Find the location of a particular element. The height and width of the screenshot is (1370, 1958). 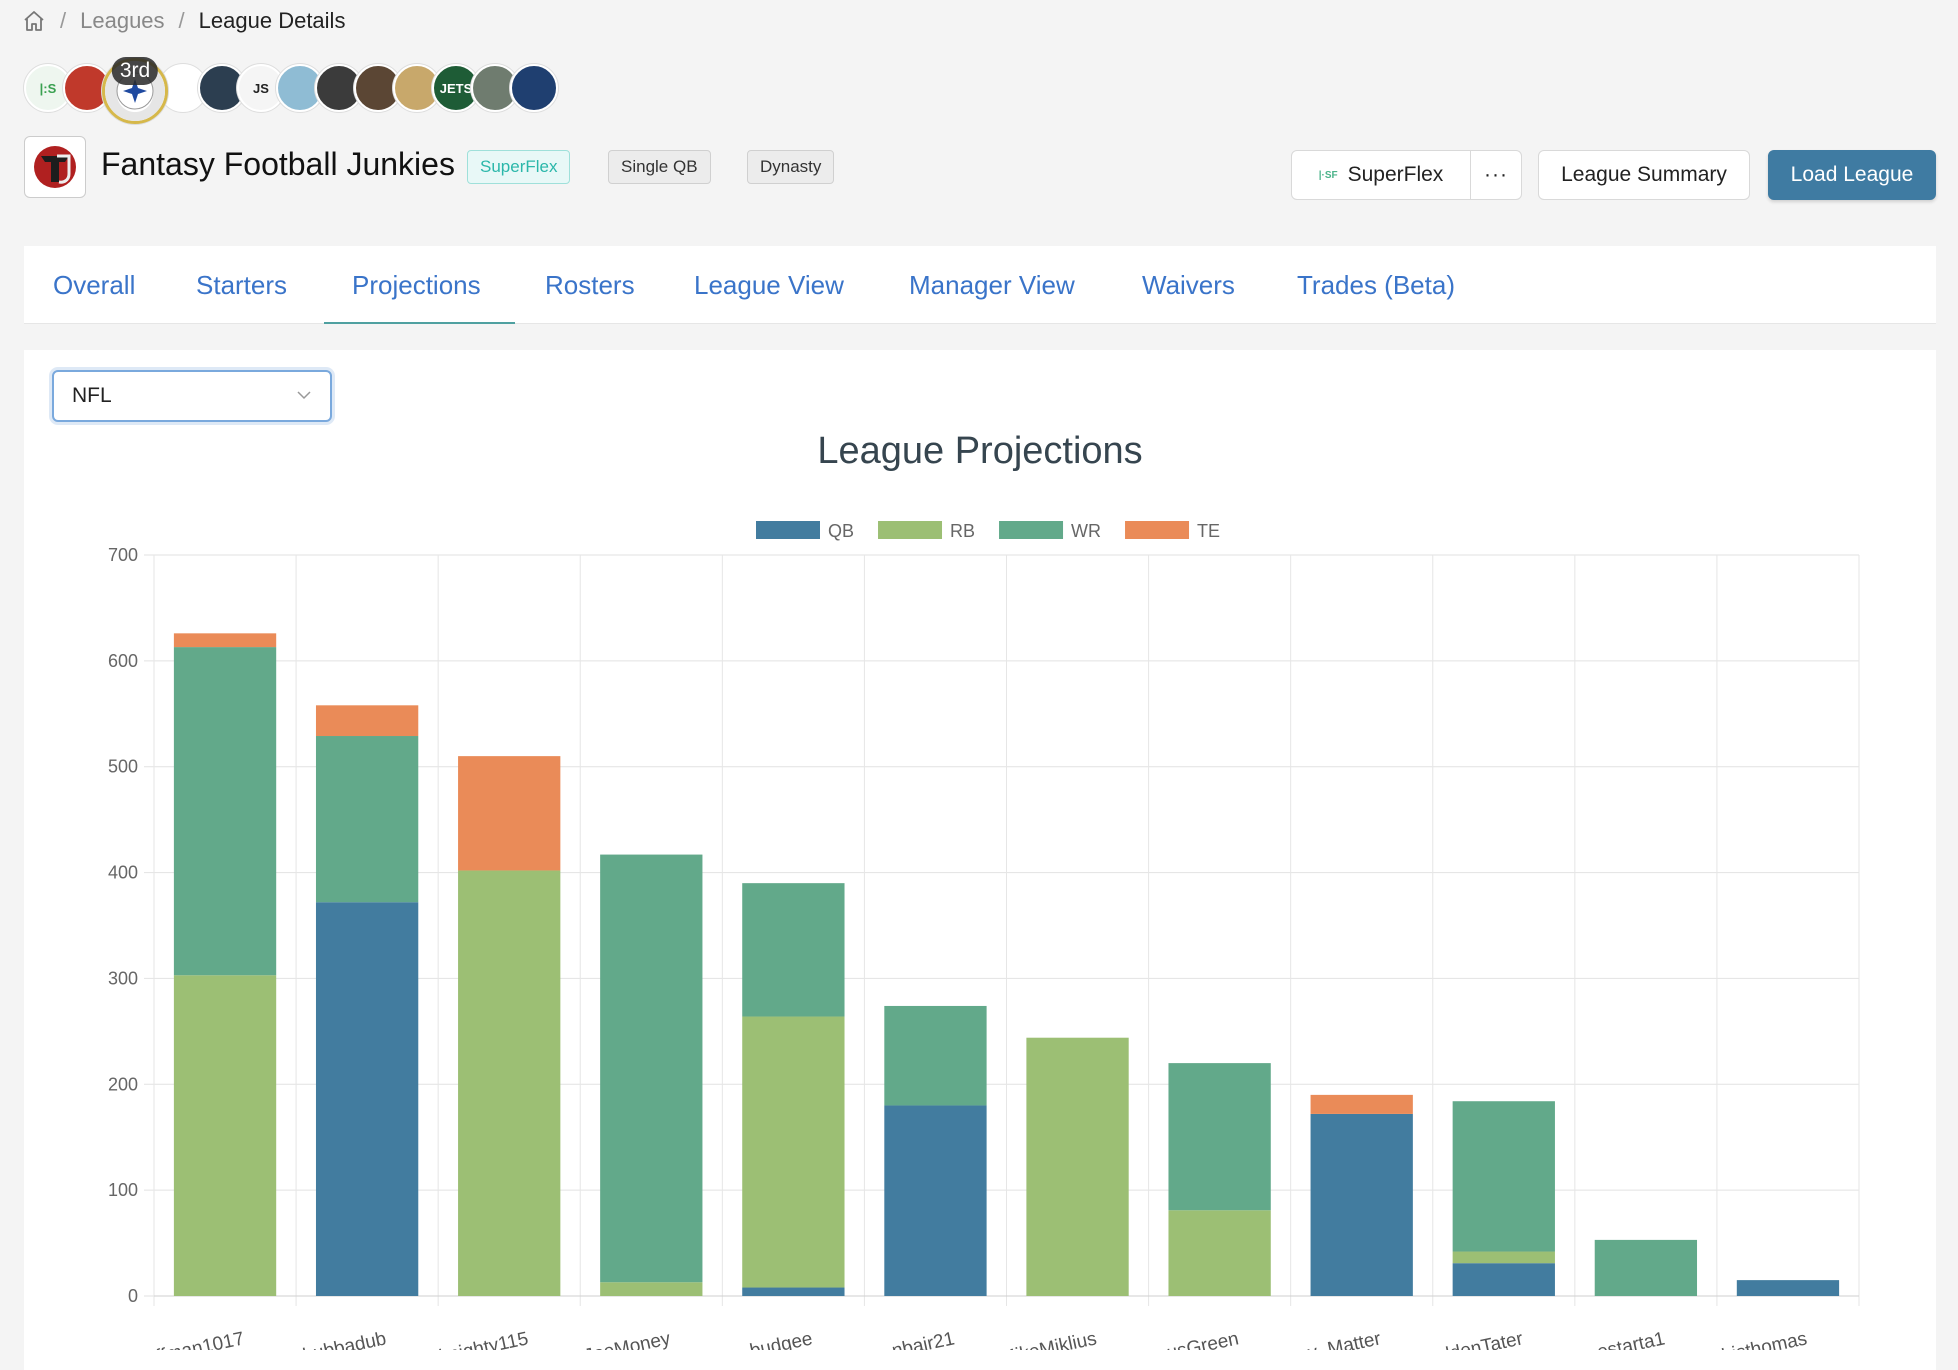

x-tick-label: estarta1 is located at coordinates (1631, 1339).